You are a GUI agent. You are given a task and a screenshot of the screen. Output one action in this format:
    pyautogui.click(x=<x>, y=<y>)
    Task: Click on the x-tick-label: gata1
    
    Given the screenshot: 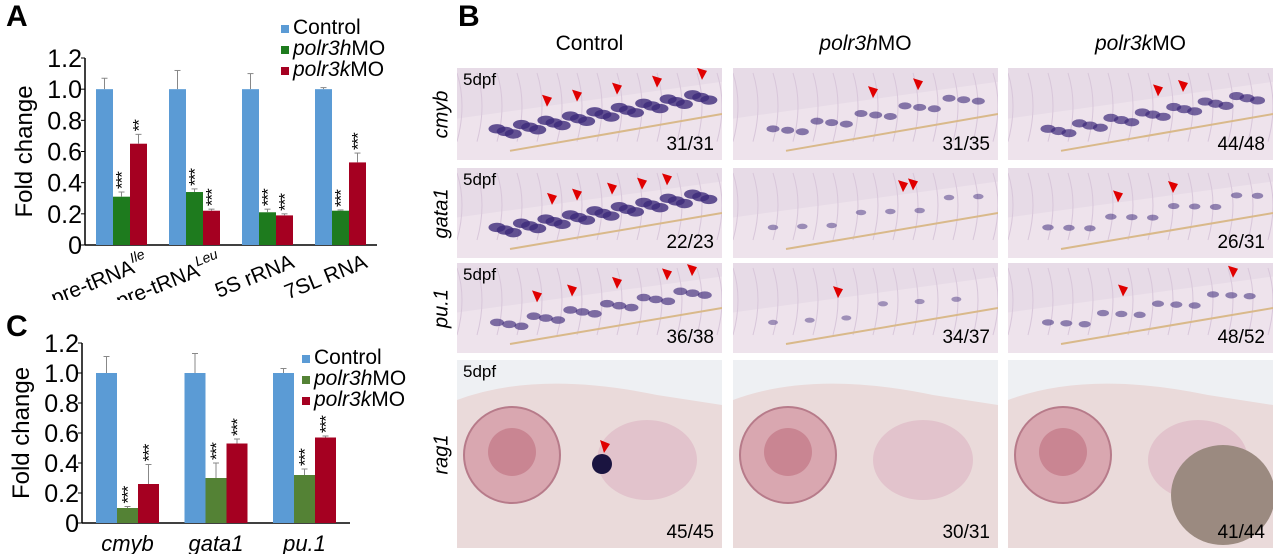 What is the action you would take?
    pyautogui.click(x=215, y=542)
    